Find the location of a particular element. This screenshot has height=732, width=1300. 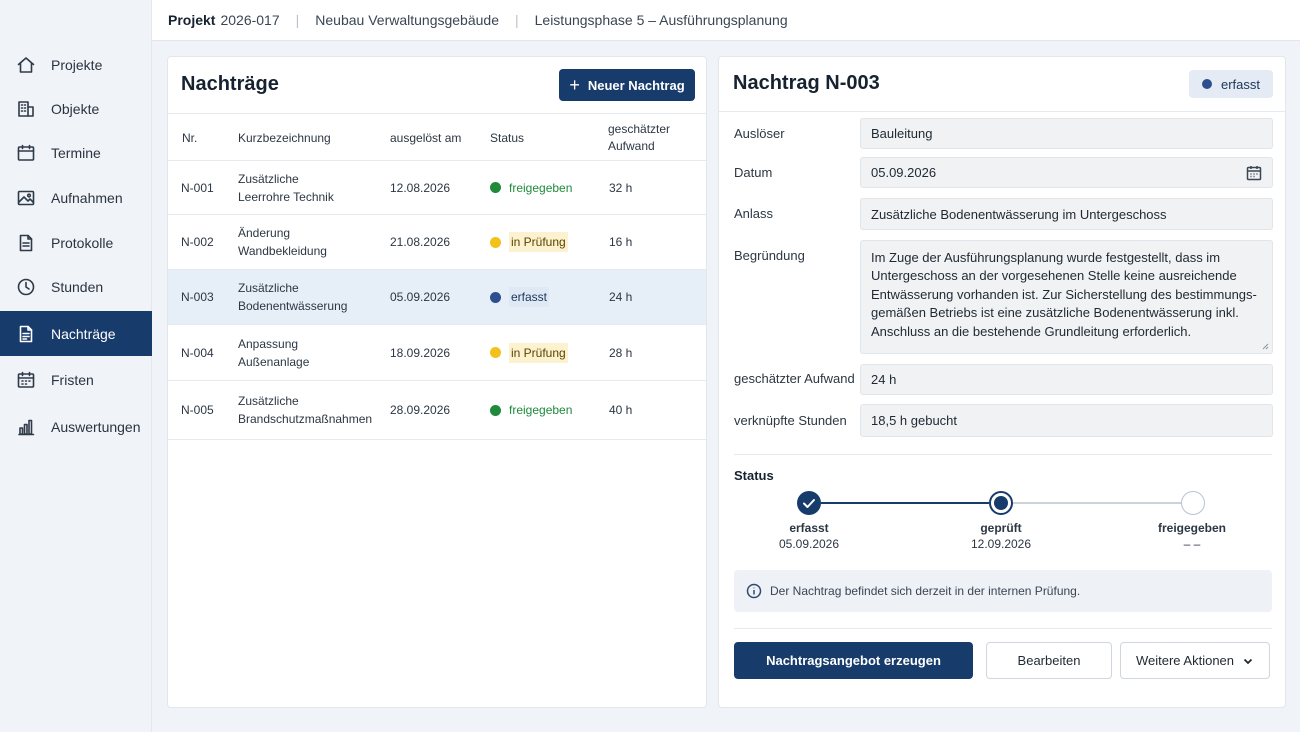

step-date: – – is located at coordinates (1192, 544).